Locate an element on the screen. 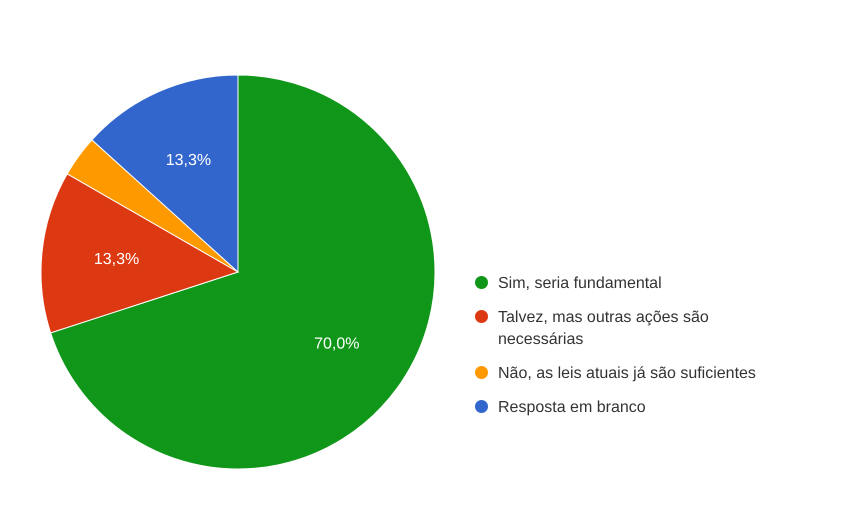  data-label: 70,0% is located at coordinates (337, 343).